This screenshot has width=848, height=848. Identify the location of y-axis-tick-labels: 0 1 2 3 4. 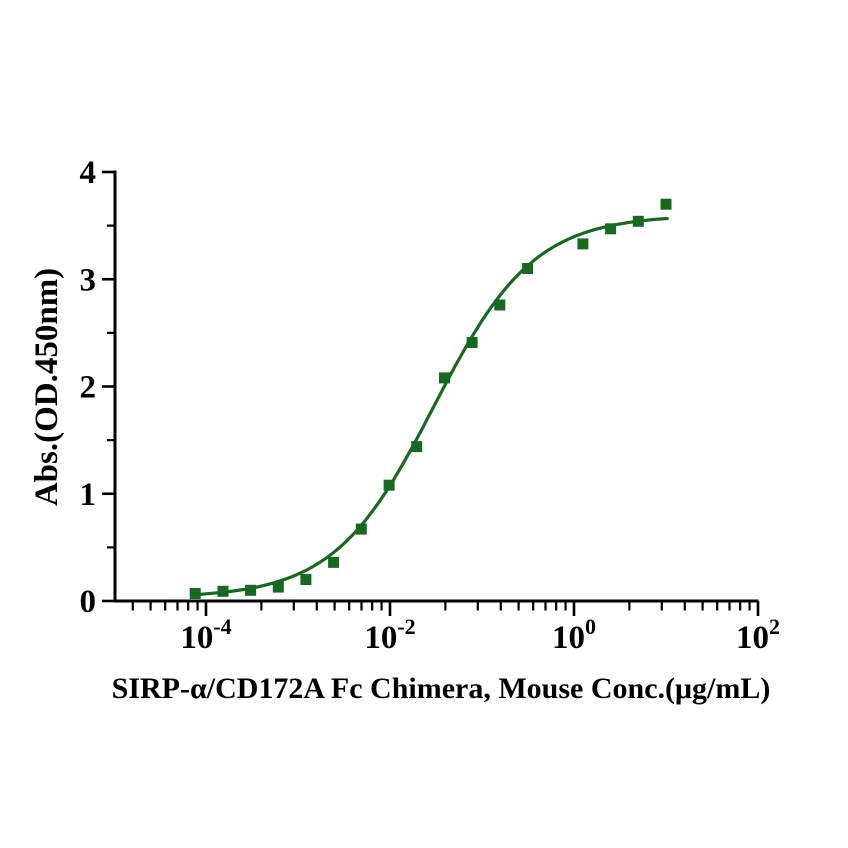
(88, 387).